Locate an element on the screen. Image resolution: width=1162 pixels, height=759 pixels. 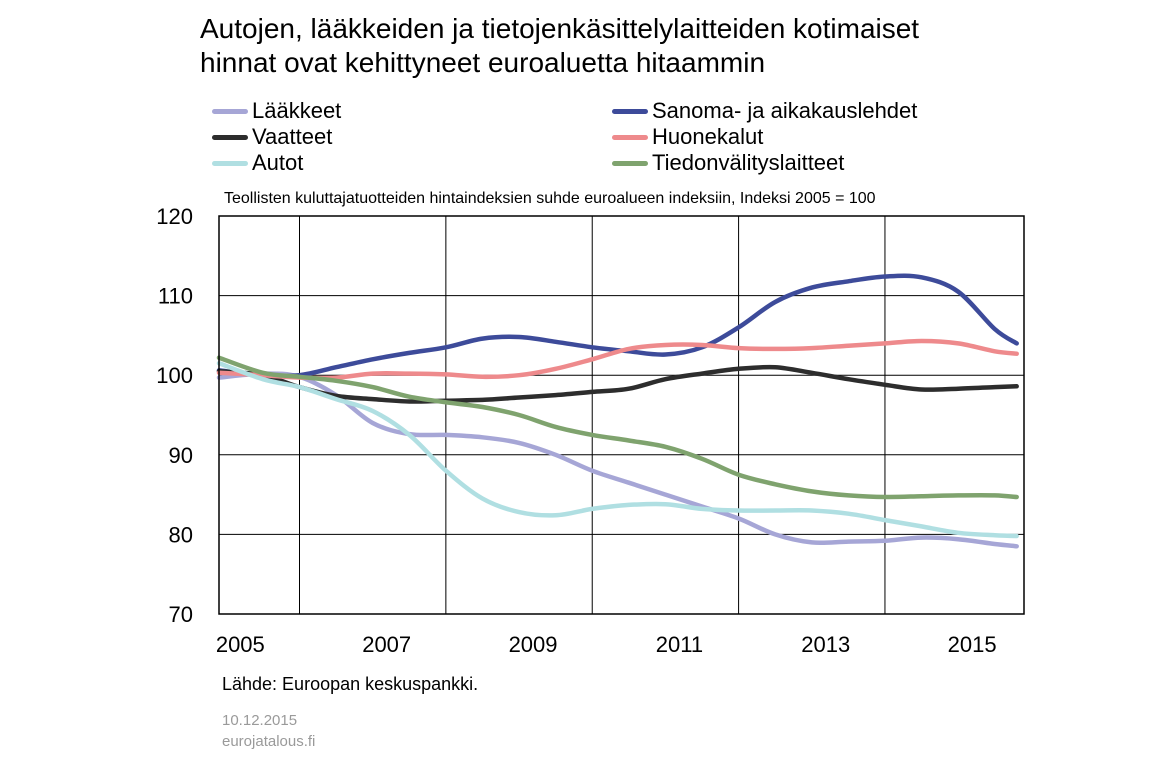
x-tick-label-2005: 2005 is located at coordinates (240, 644).